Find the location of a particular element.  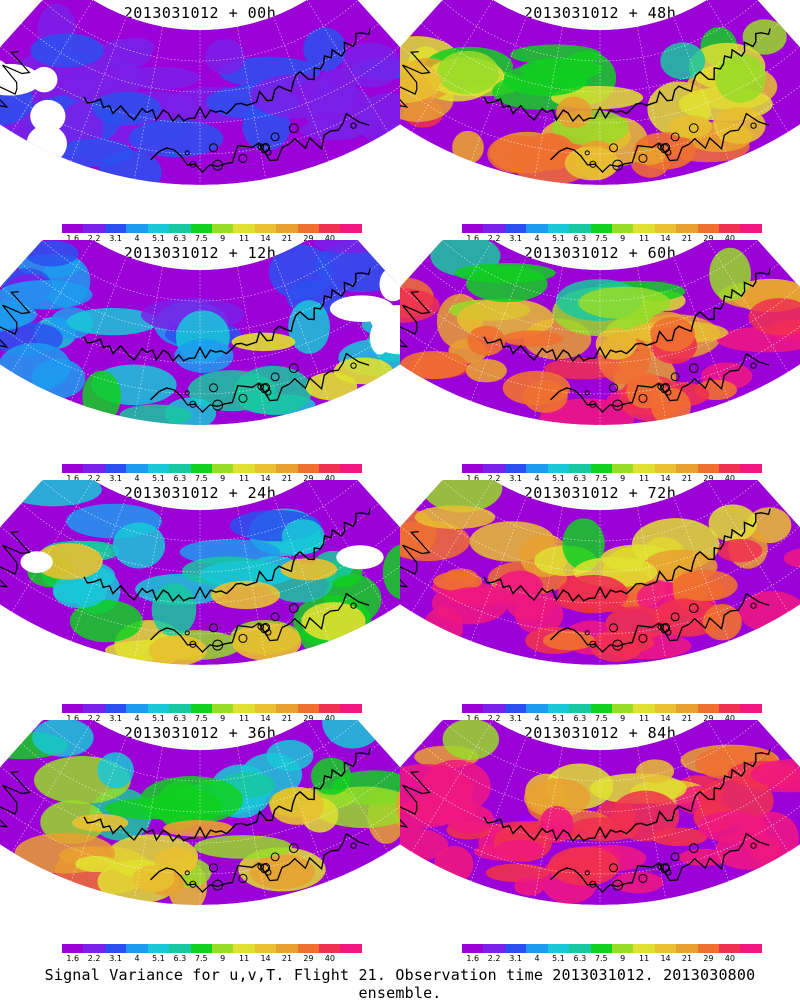

variance-map is located at coordinates (600, 92).